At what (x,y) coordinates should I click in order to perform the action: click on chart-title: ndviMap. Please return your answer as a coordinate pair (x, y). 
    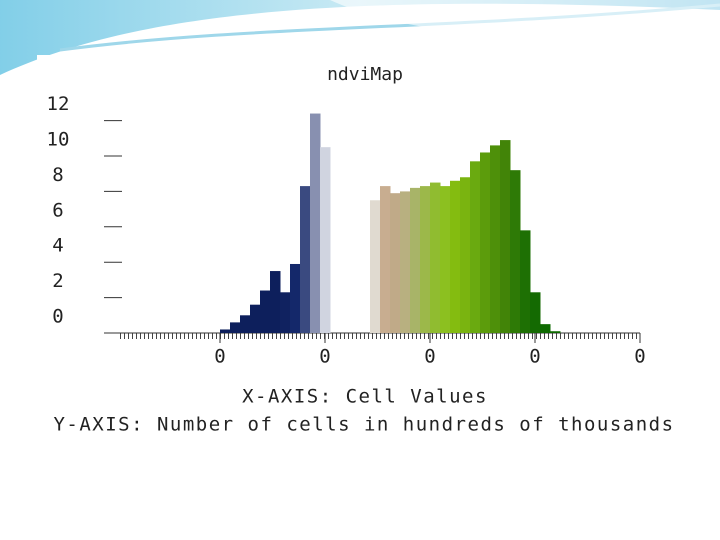
    Looking at the image, I should click on (365, 74).